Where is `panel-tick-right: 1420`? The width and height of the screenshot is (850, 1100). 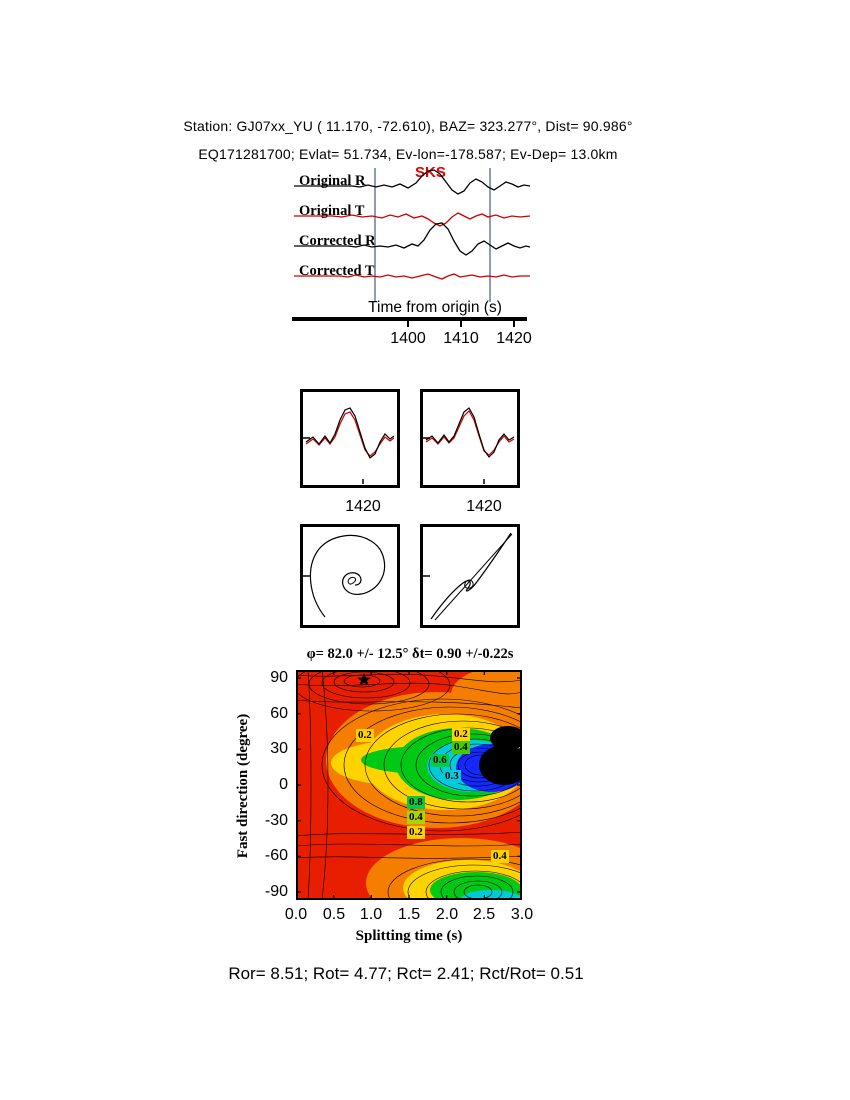
panel-tick-right: 1420 is located at coordinates (484, 506).